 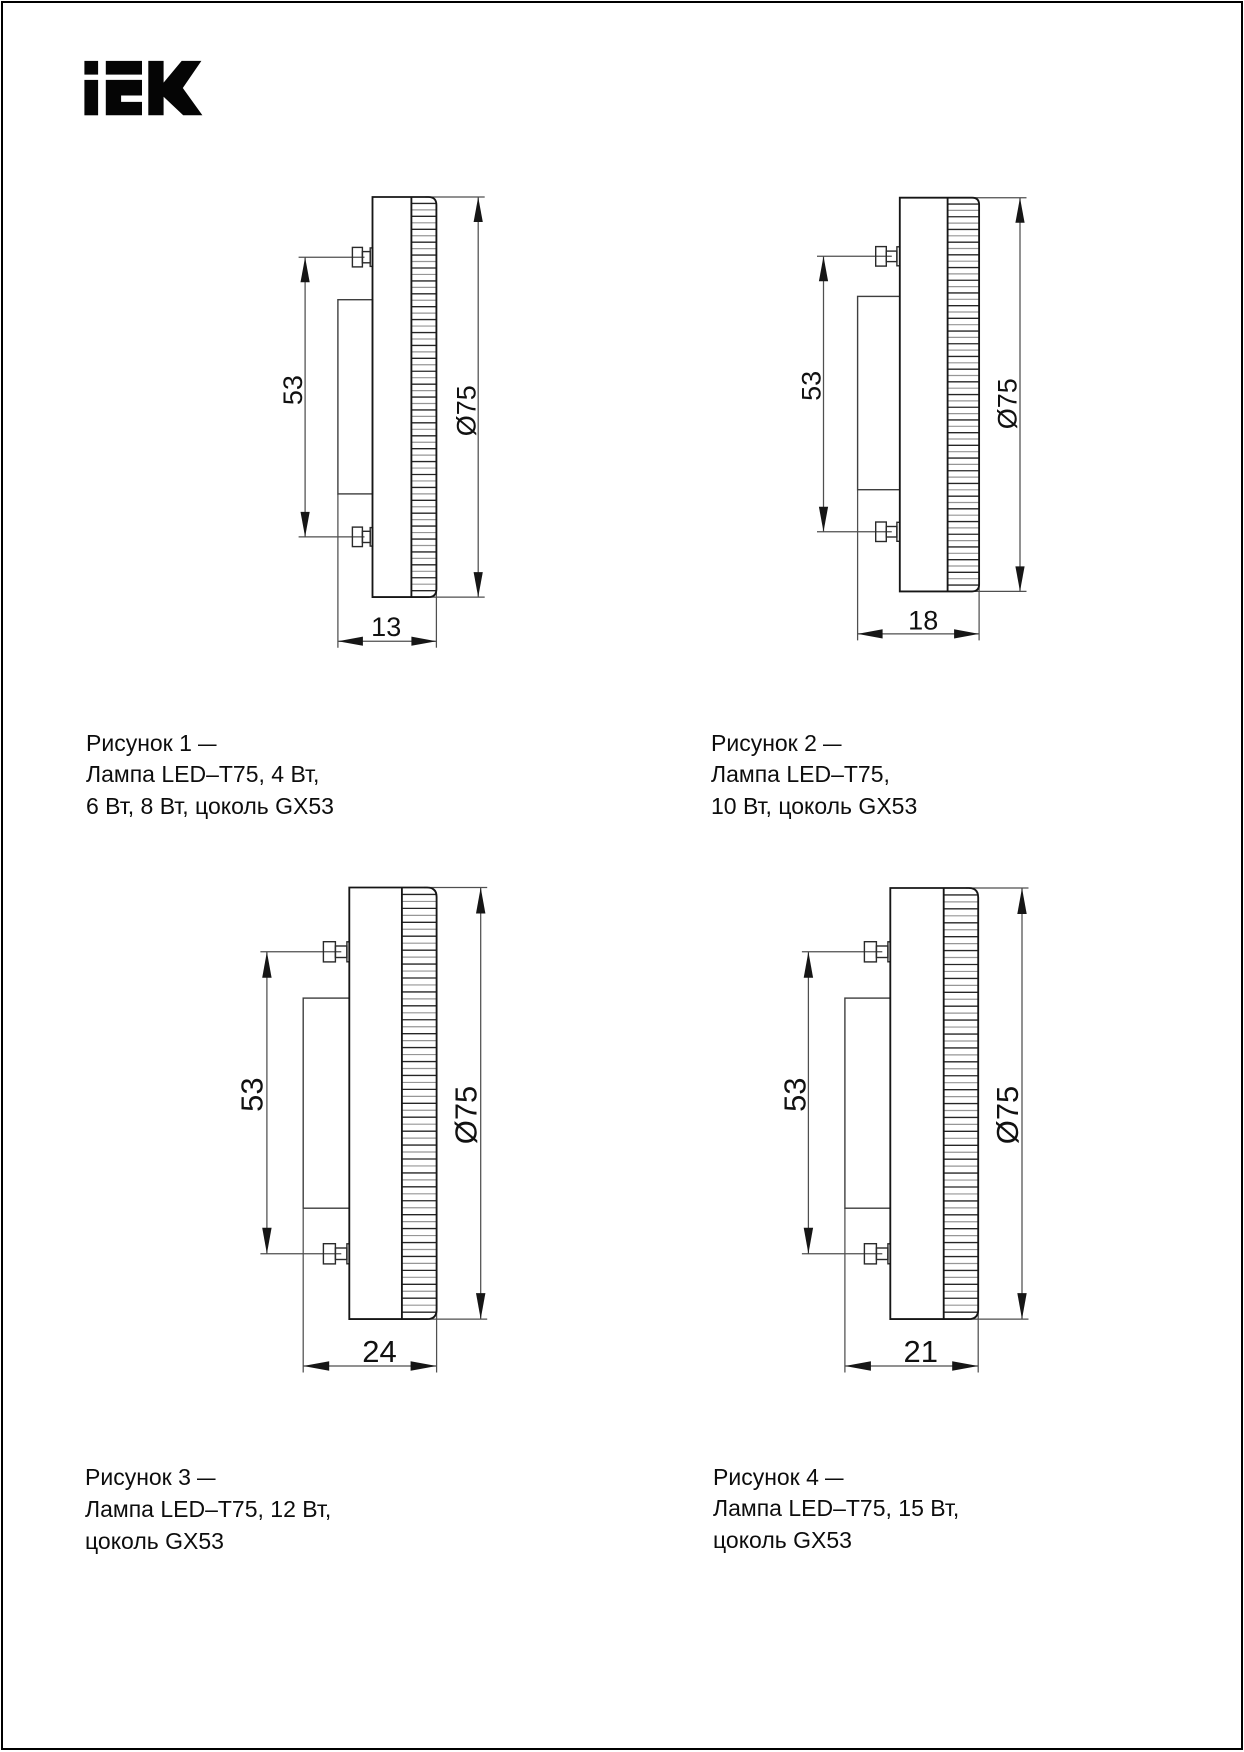 What do you see at coordinates (923, 621) in the screenshot?
I see `svg-text: 18` at bounding box center [923, 621].